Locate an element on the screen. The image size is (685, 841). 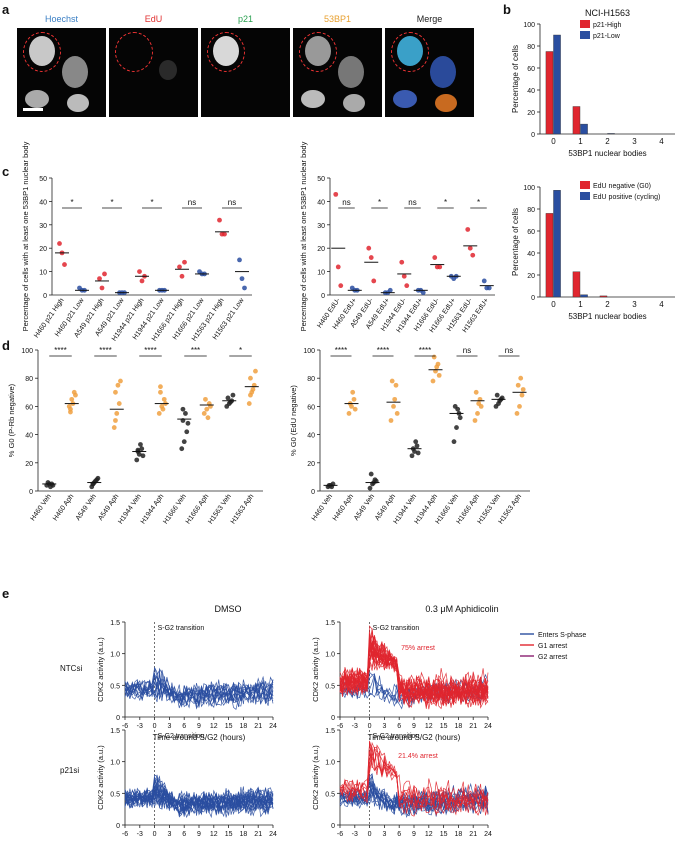
micro-image-hoechst is located at coordinates (61, 72).